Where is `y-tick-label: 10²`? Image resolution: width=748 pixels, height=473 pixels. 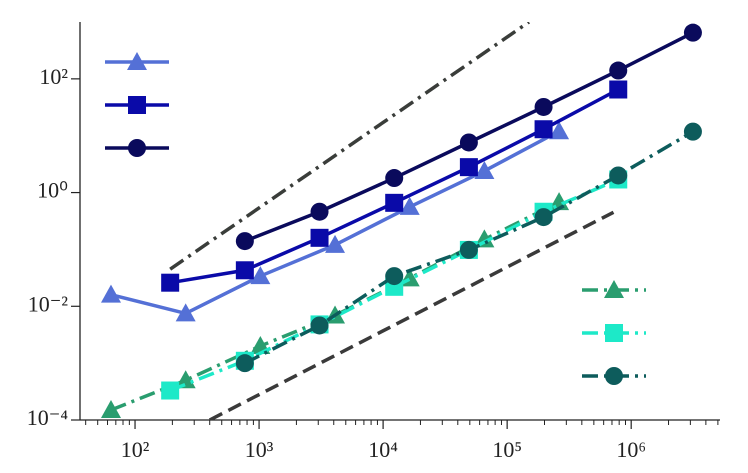
y-tick-label: 10² is located at coordinates (53, 76).